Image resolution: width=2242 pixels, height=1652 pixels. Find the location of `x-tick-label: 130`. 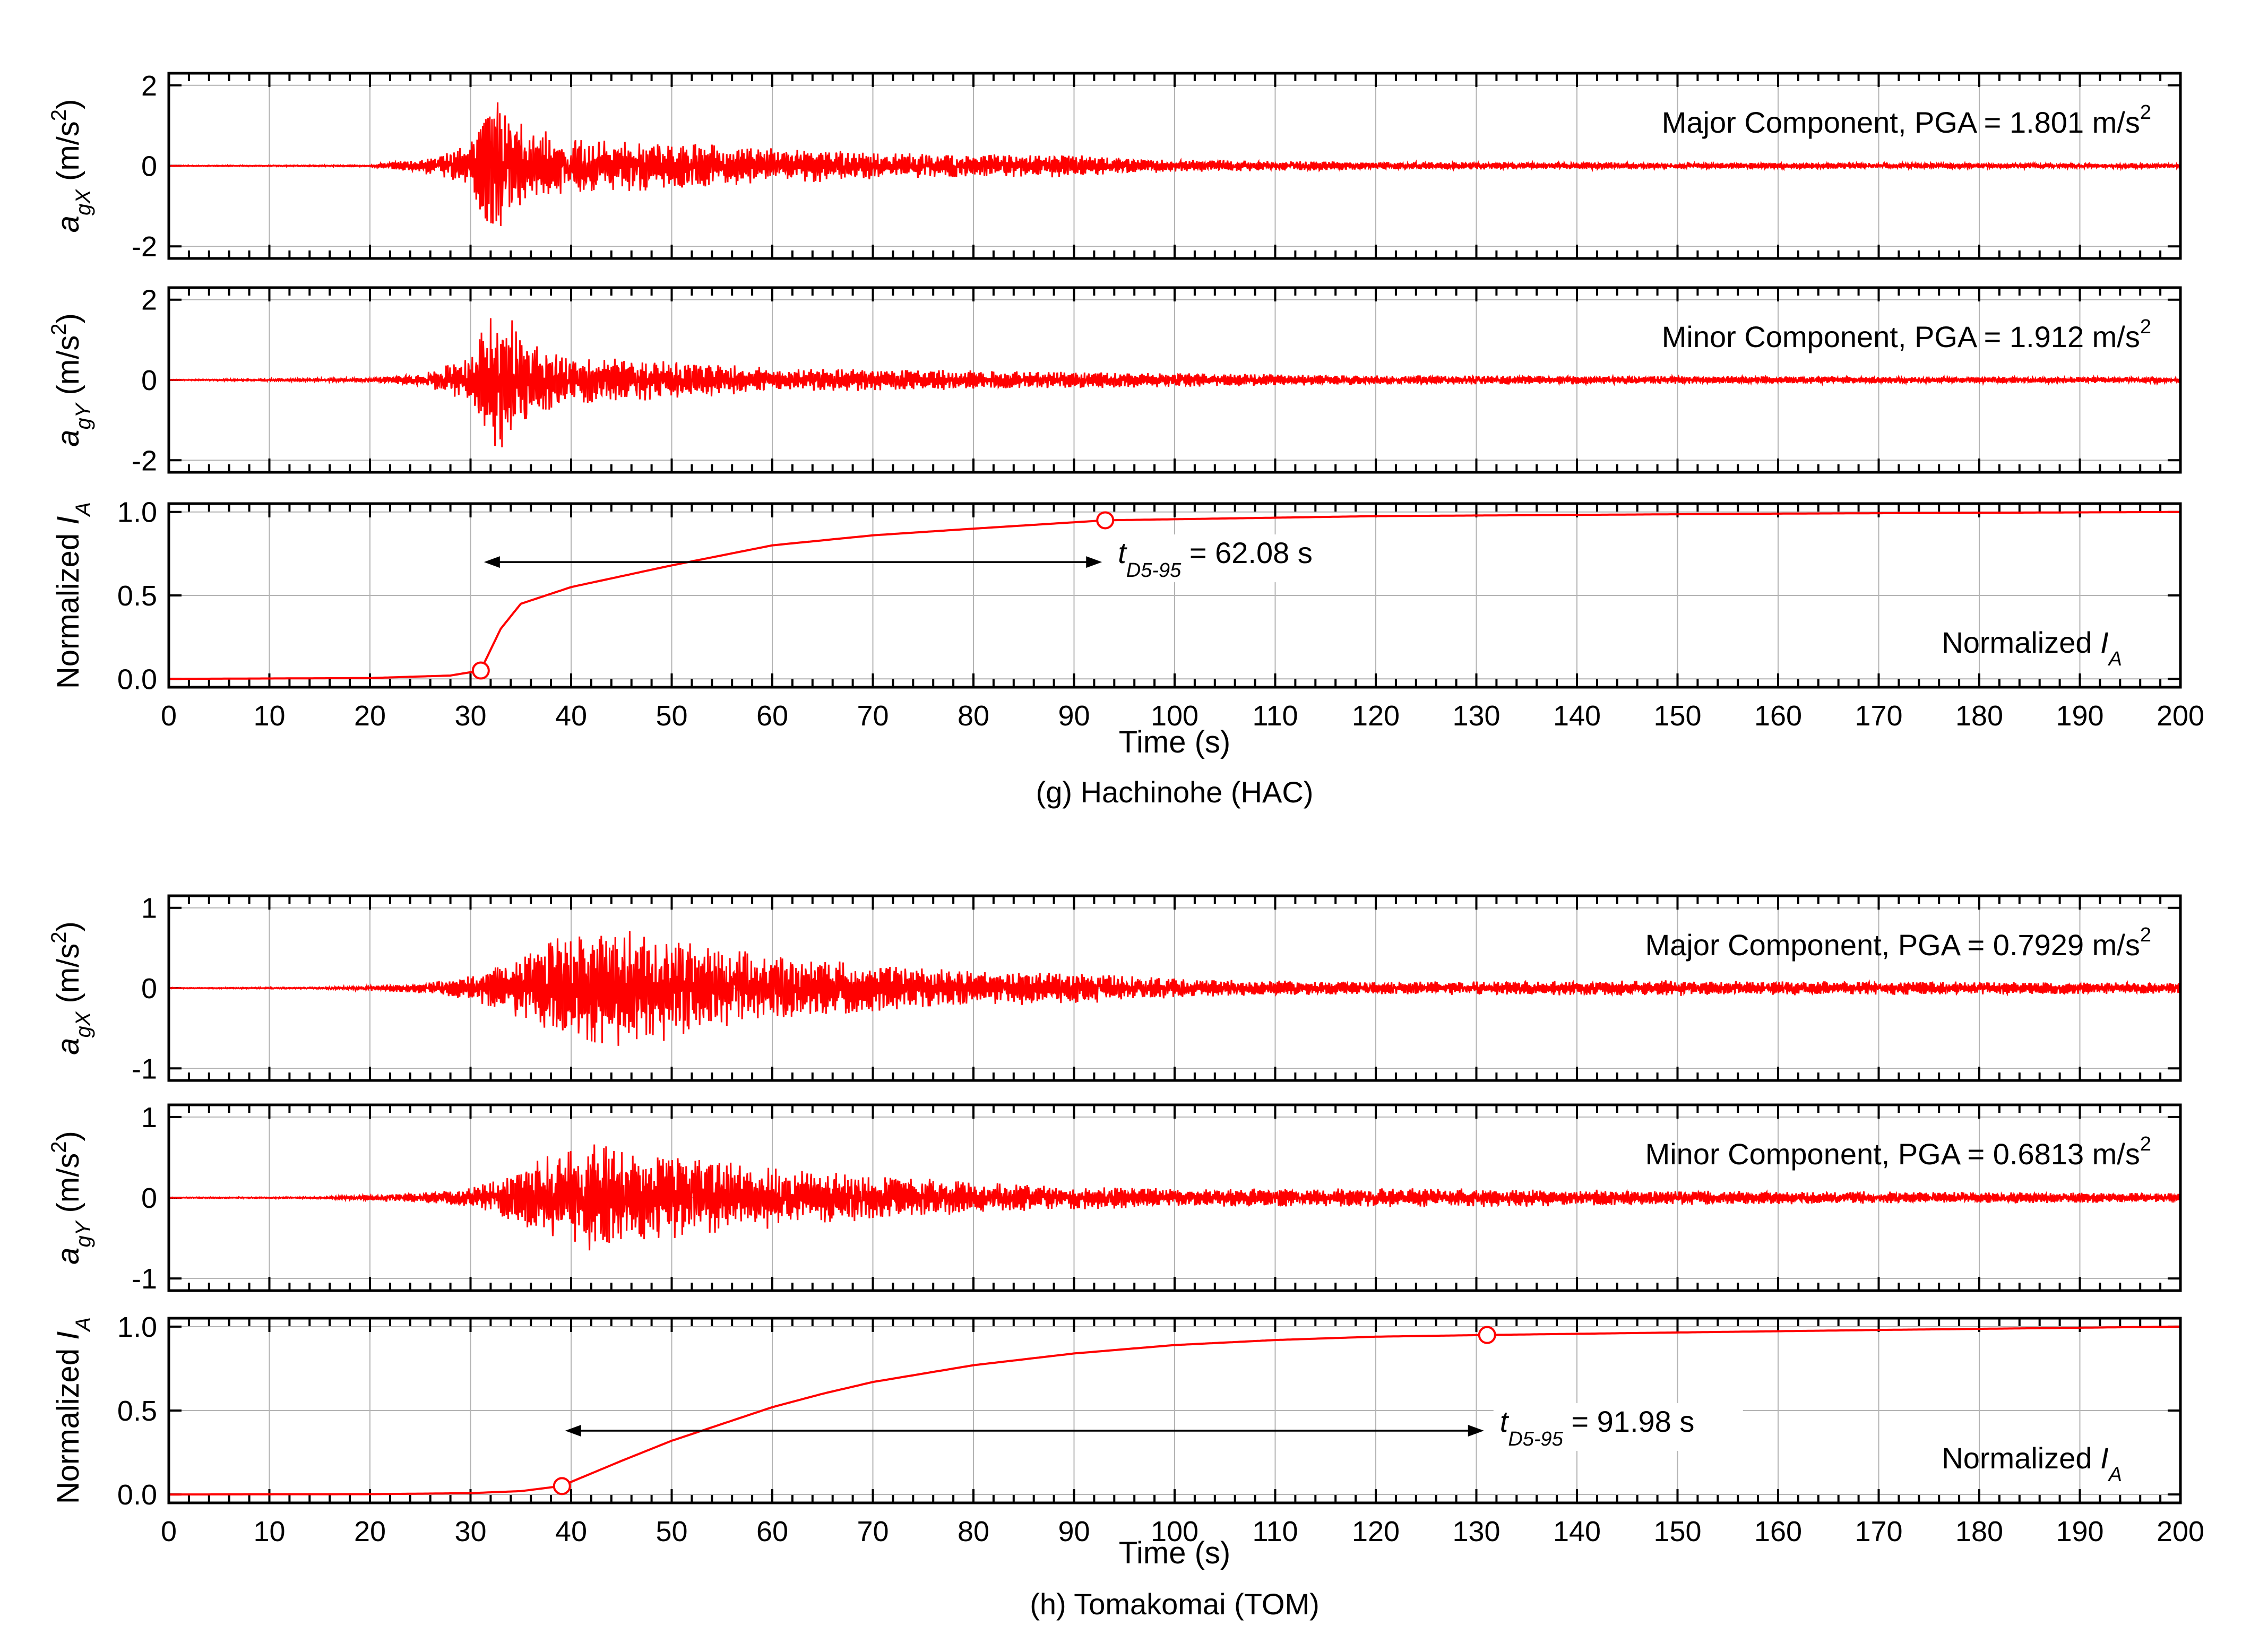

x-tick-label: 130 is located at coordinates (1476, 1531).